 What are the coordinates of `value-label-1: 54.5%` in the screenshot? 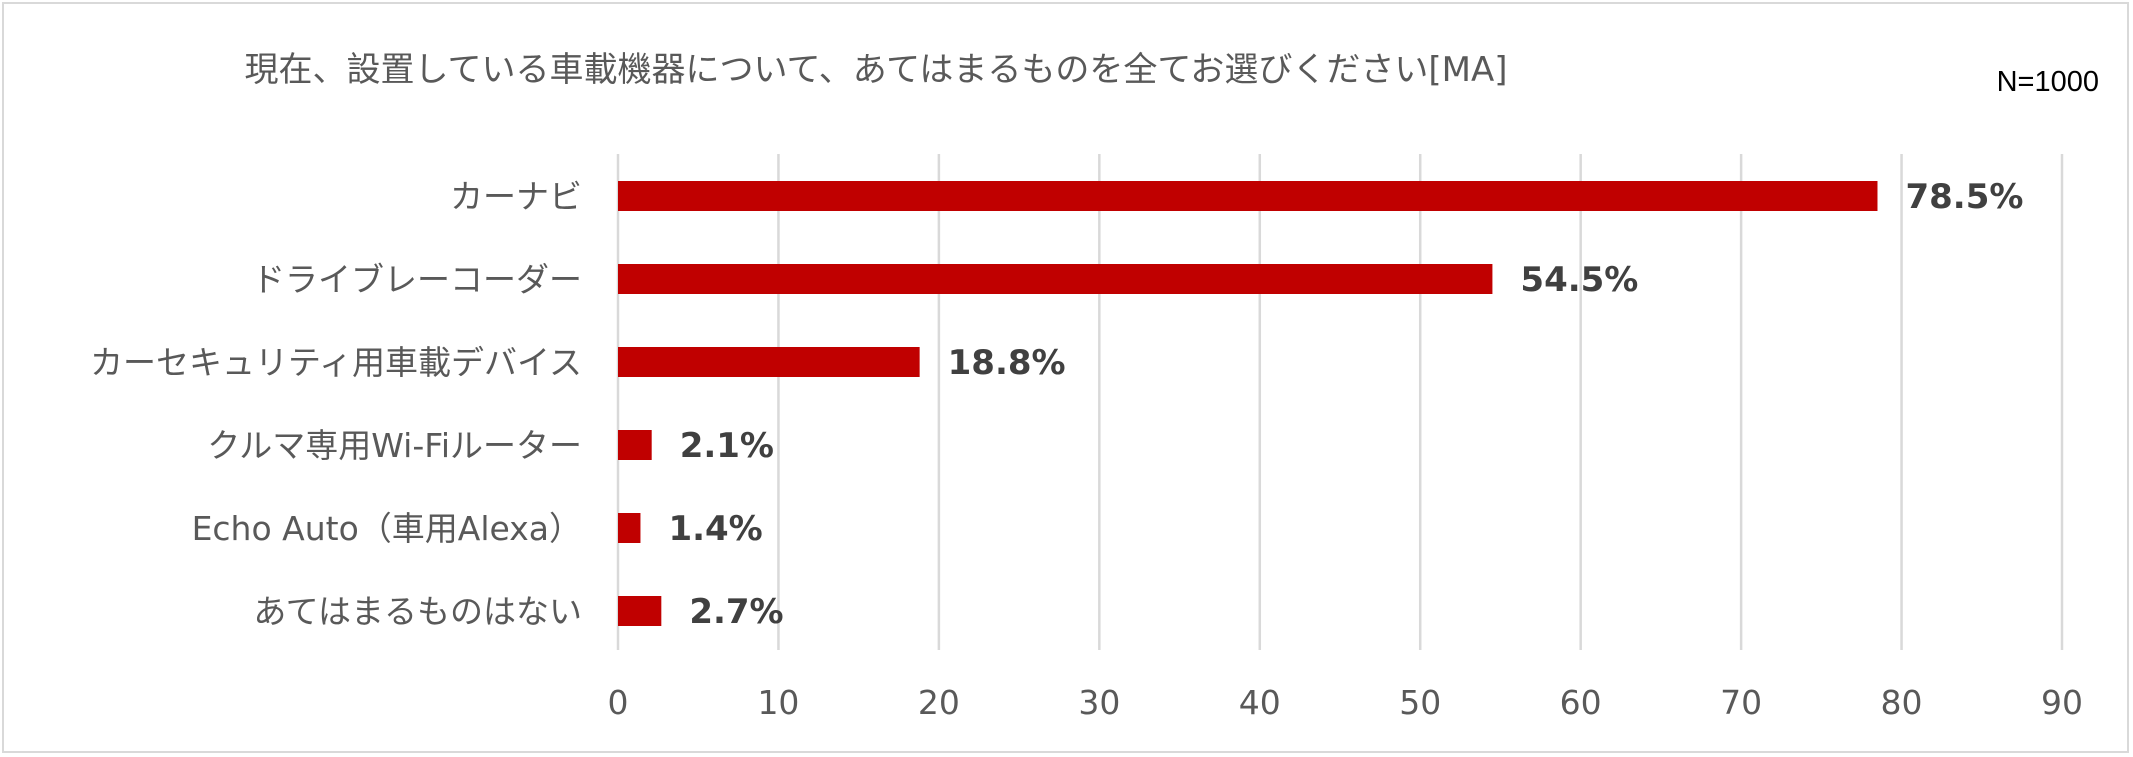 It's located at (1579, 280).